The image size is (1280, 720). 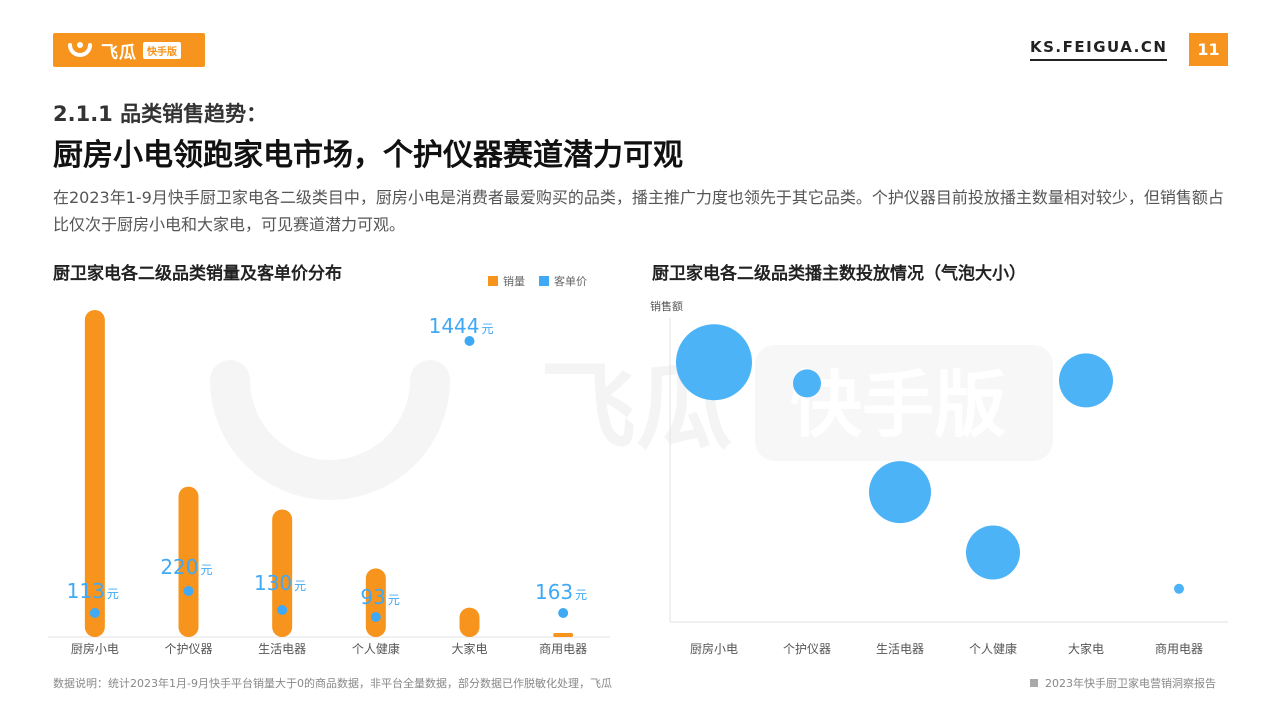 What do you see at coordinates (300, 586) in the screenshot?
I see `price-unit-2: 元` at bounding box center [300, 586].